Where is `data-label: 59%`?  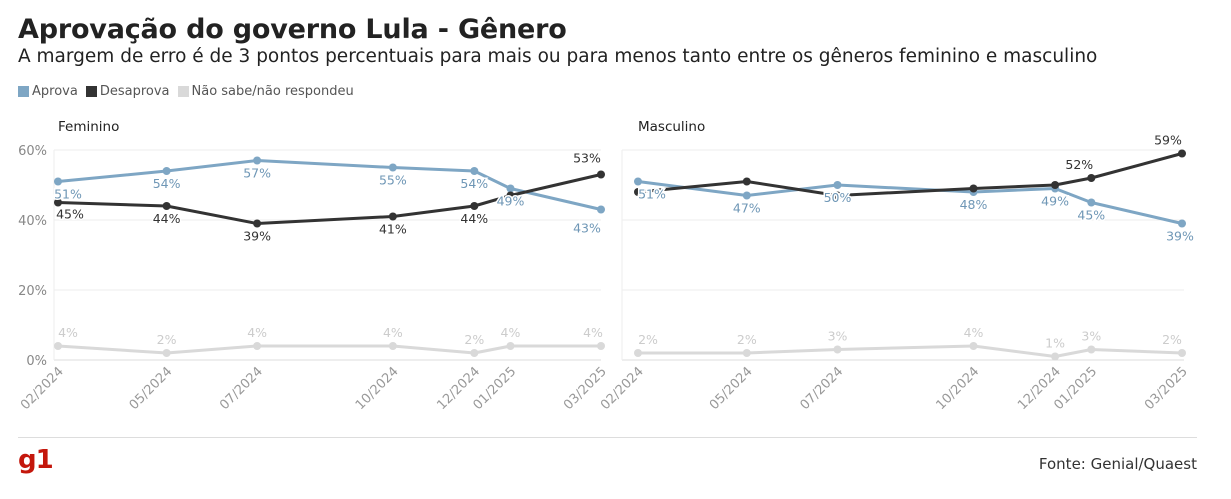 data-label: 59% is located at coordinates (1168, 140).